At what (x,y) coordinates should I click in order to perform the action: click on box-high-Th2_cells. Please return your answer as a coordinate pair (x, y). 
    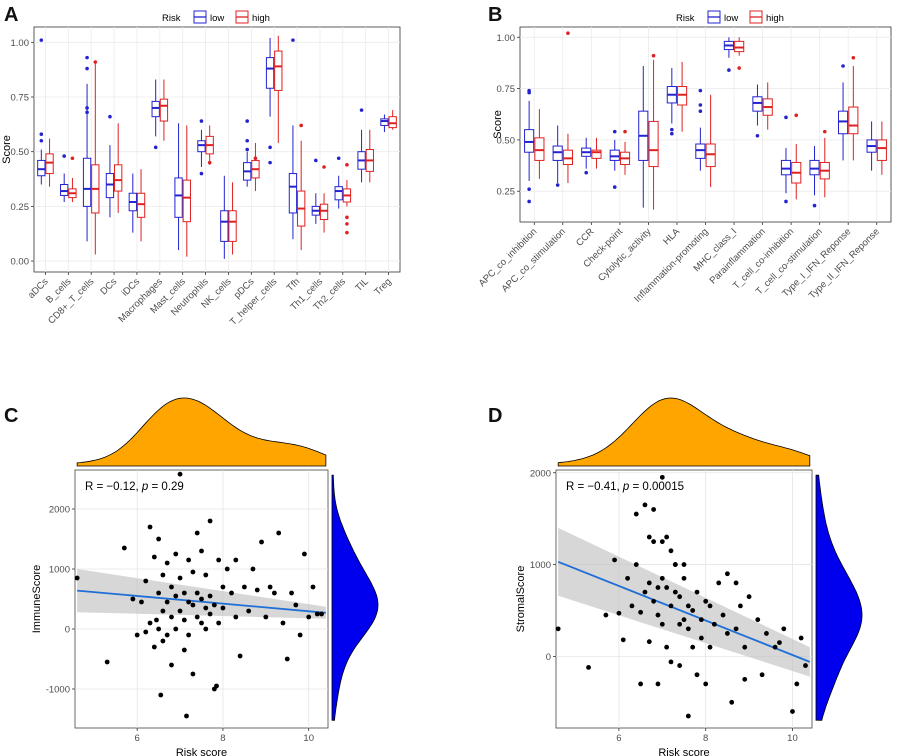
    Looking at the image, I should click on (347, 193).